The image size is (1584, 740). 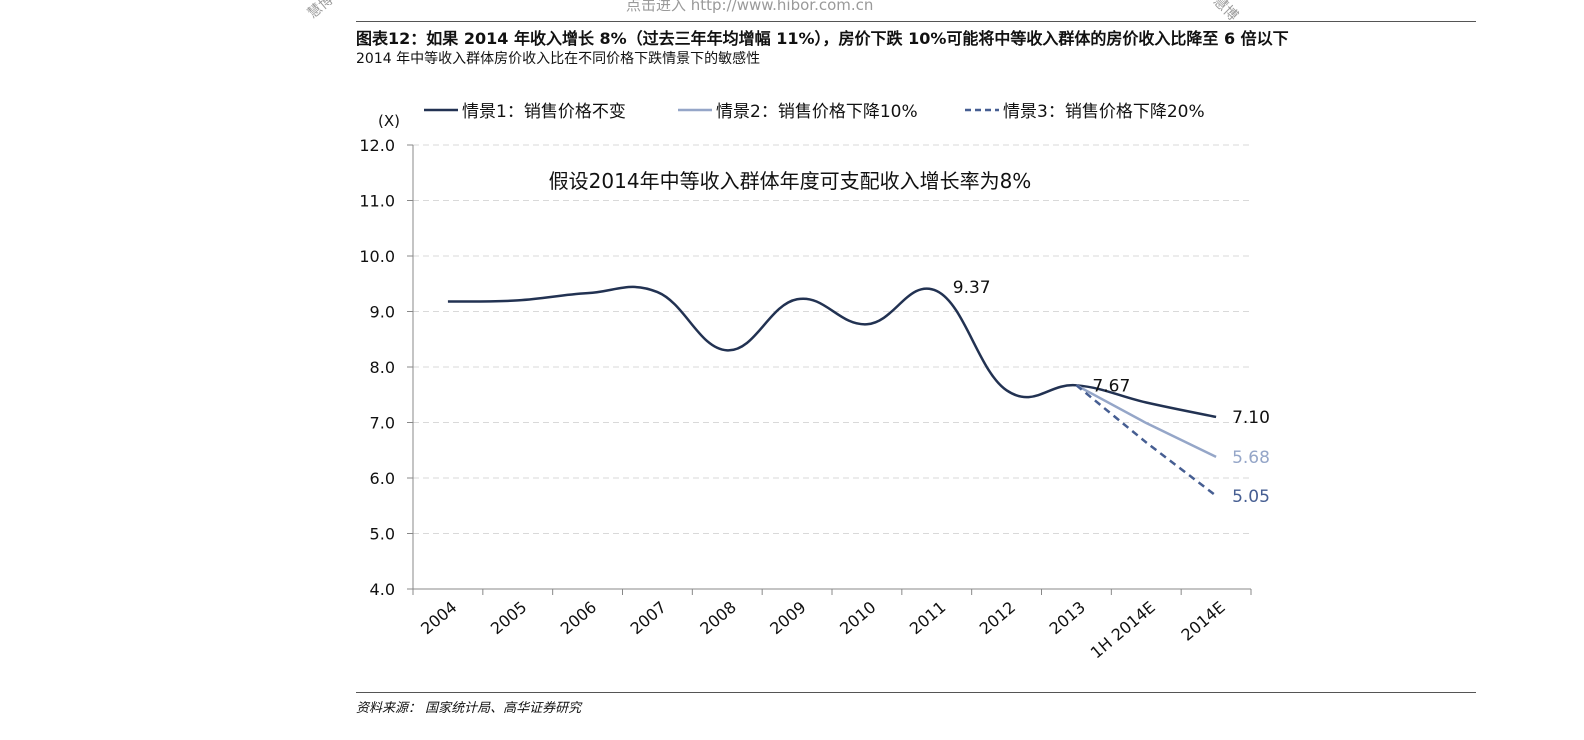 I want to click on y-tick-label: 9.0, so click(x=382, y=312).